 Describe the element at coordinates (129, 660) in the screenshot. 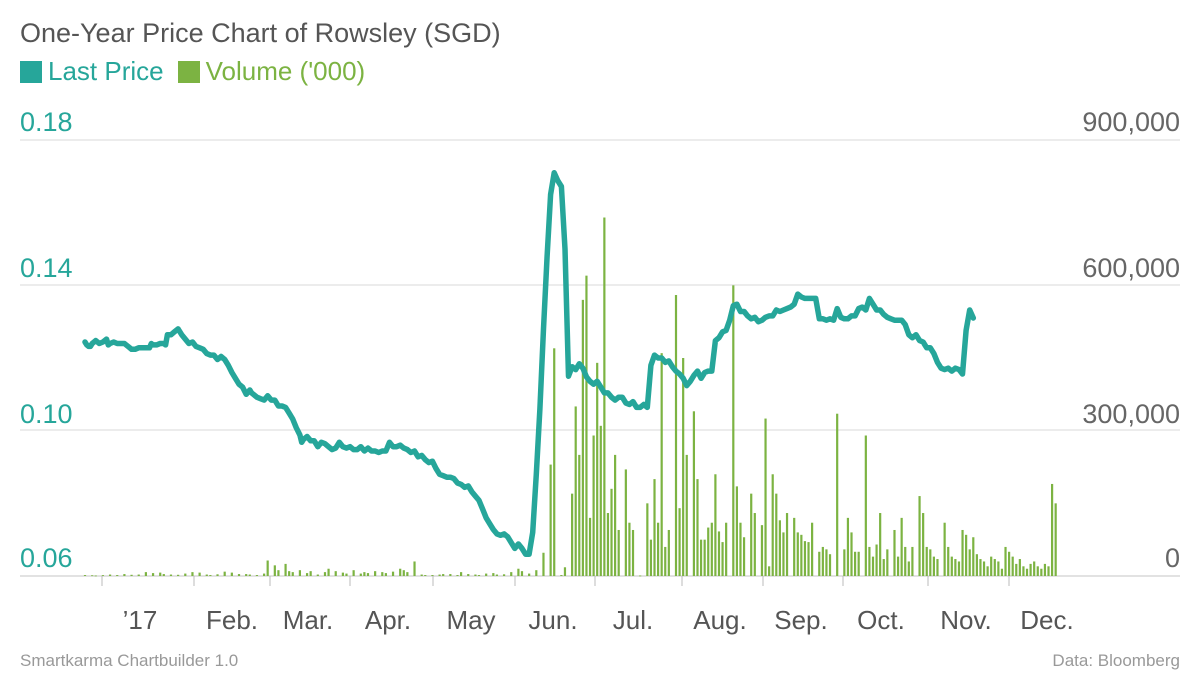

I see `footer-credit: Smartkarma Chartbuilder 1.0` at that location.